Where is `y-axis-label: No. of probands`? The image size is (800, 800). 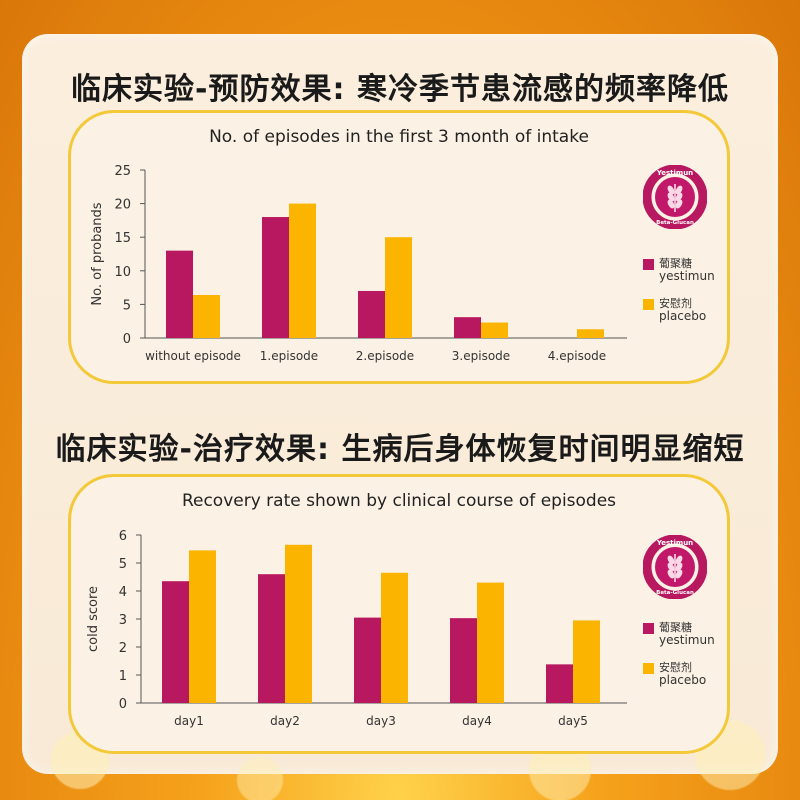 y-axis-label: No. of probands is located at coordinates (97, 253).